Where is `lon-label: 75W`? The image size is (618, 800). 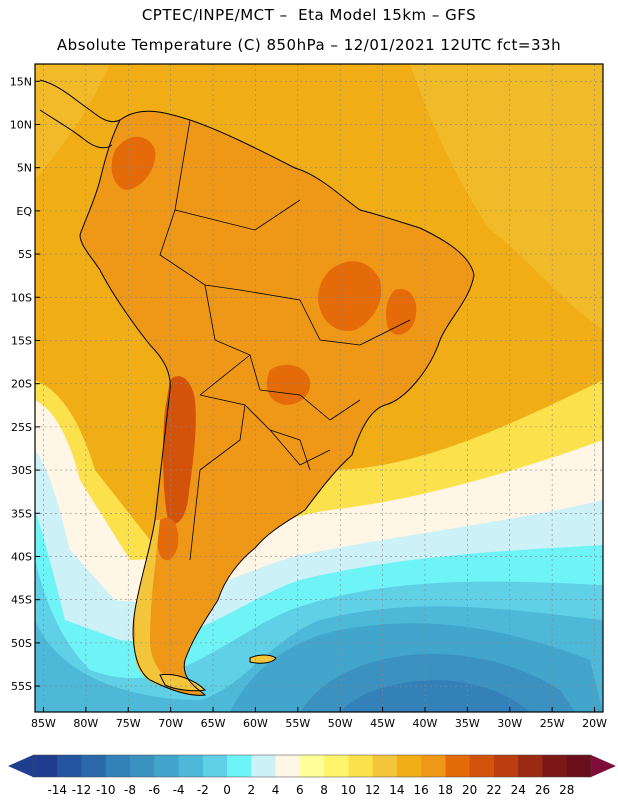 lon-label: 75W is located at coordinates (128, 723).